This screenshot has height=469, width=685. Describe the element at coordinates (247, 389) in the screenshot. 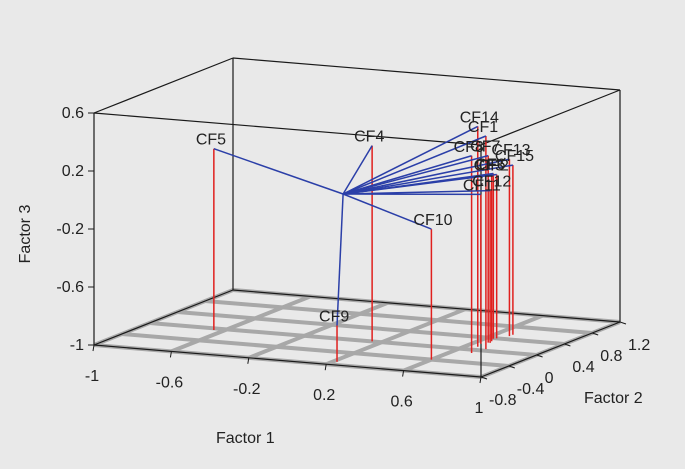

I see `x-tick-label: -0.2` at that location.